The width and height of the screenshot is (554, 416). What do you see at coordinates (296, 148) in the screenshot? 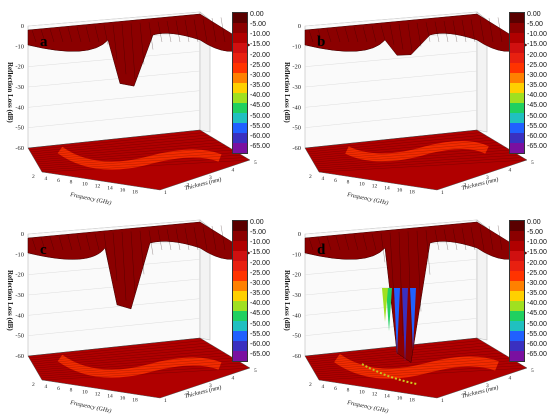
I see `z-tick-label: -60` at bounding box center [296, 148].